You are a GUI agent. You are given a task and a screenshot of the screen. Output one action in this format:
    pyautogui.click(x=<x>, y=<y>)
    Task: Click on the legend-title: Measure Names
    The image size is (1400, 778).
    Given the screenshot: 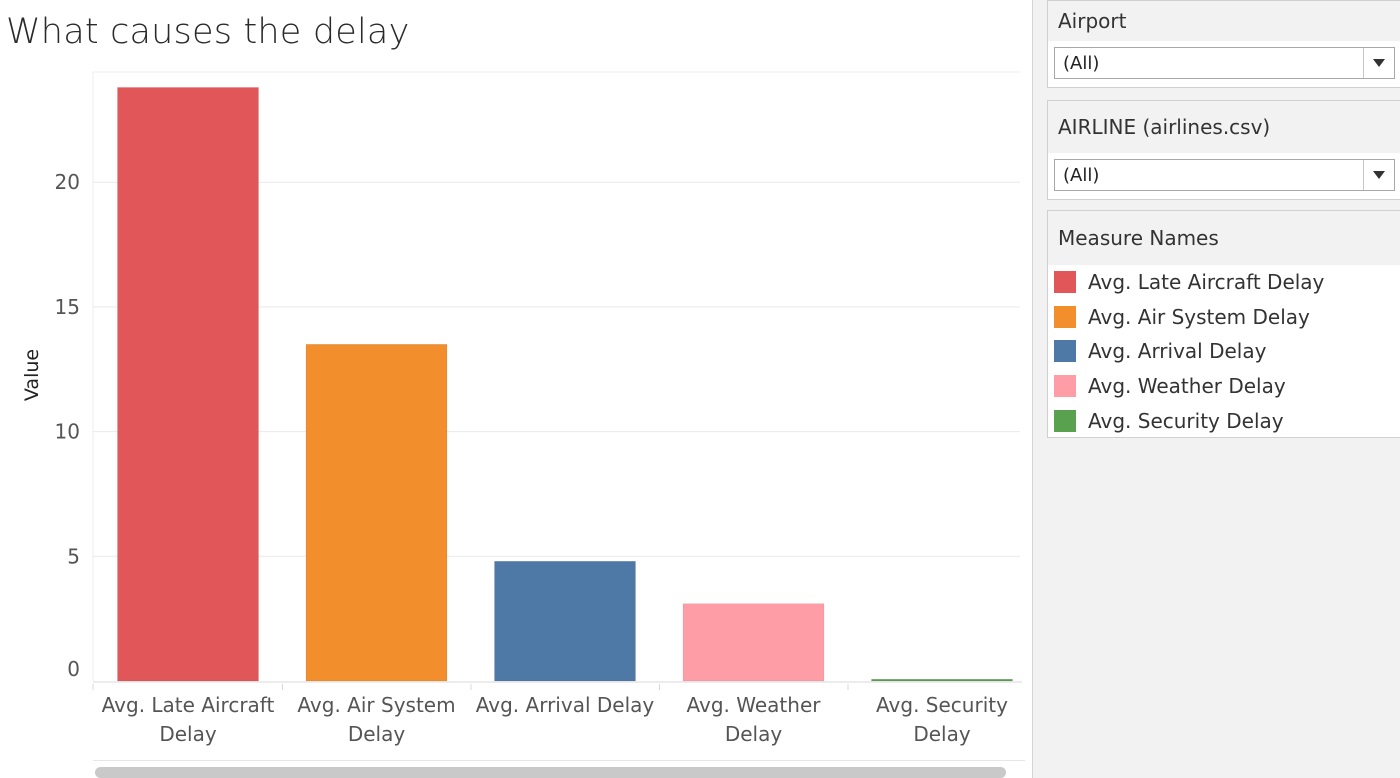 What is the action you would take?
    pyautogui.click(x=1224, y=238)
    